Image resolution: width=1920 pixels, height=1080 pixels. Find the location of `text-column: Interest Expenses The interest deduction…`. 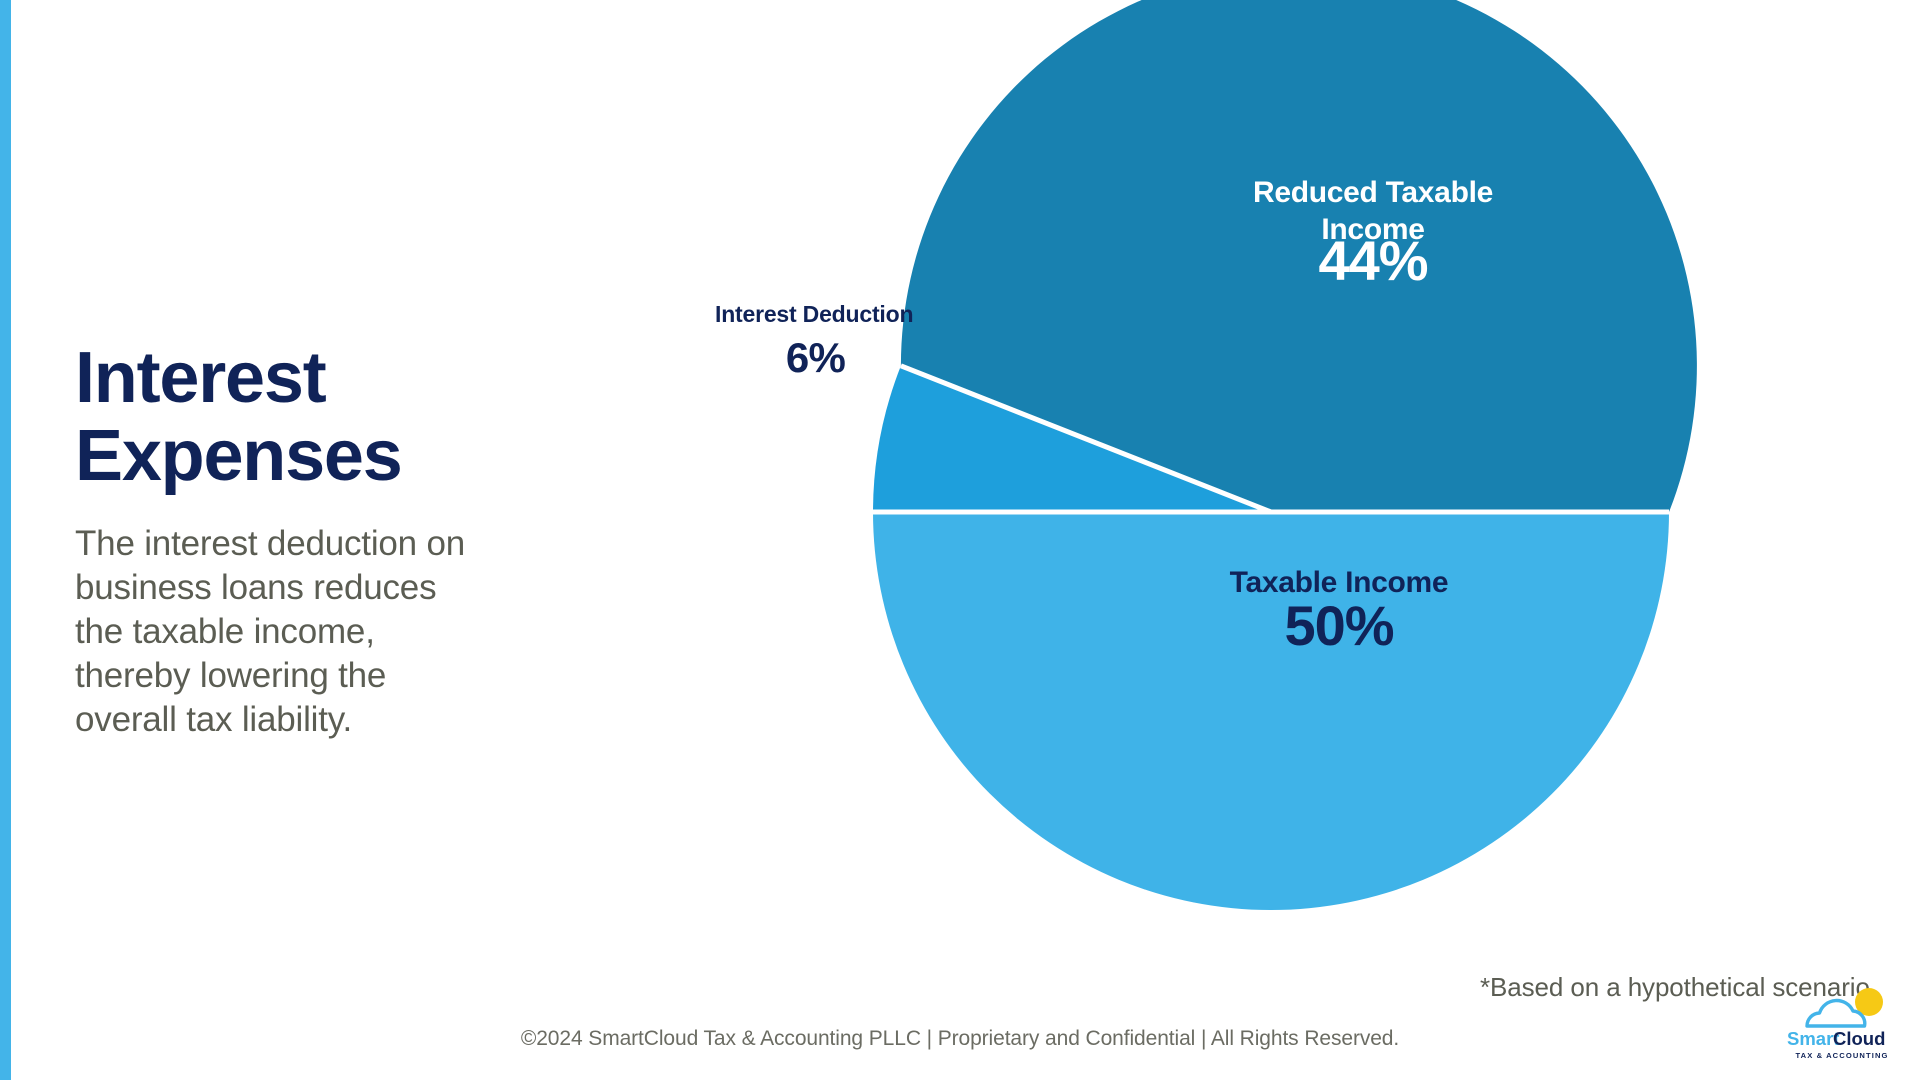

text-column: Interest Expenses The interest deduction… is located at coordinates (310, 540).